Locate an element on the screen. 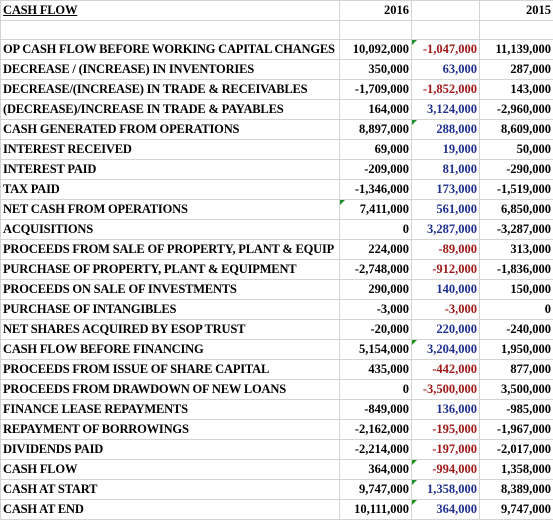 This screenshot has width=553, height=522. difference-cell: -89,000 is located at coordinates (445, 249).